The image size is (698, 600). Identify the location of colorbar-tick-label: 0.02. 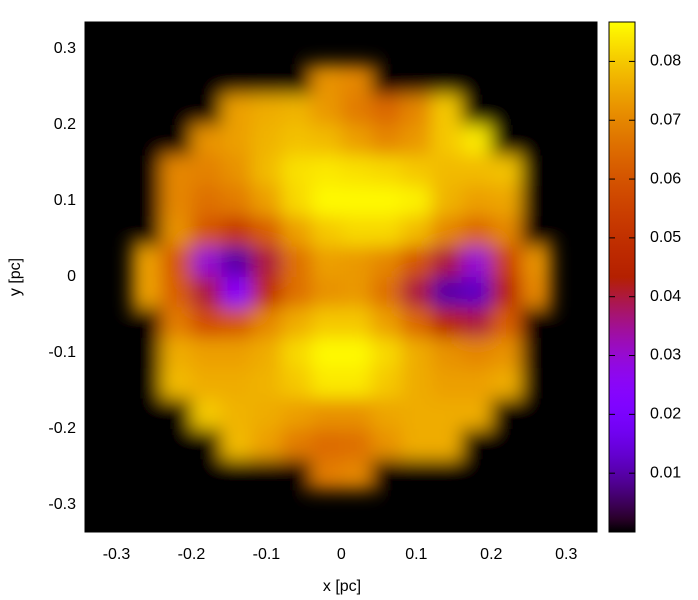
(665, 414).